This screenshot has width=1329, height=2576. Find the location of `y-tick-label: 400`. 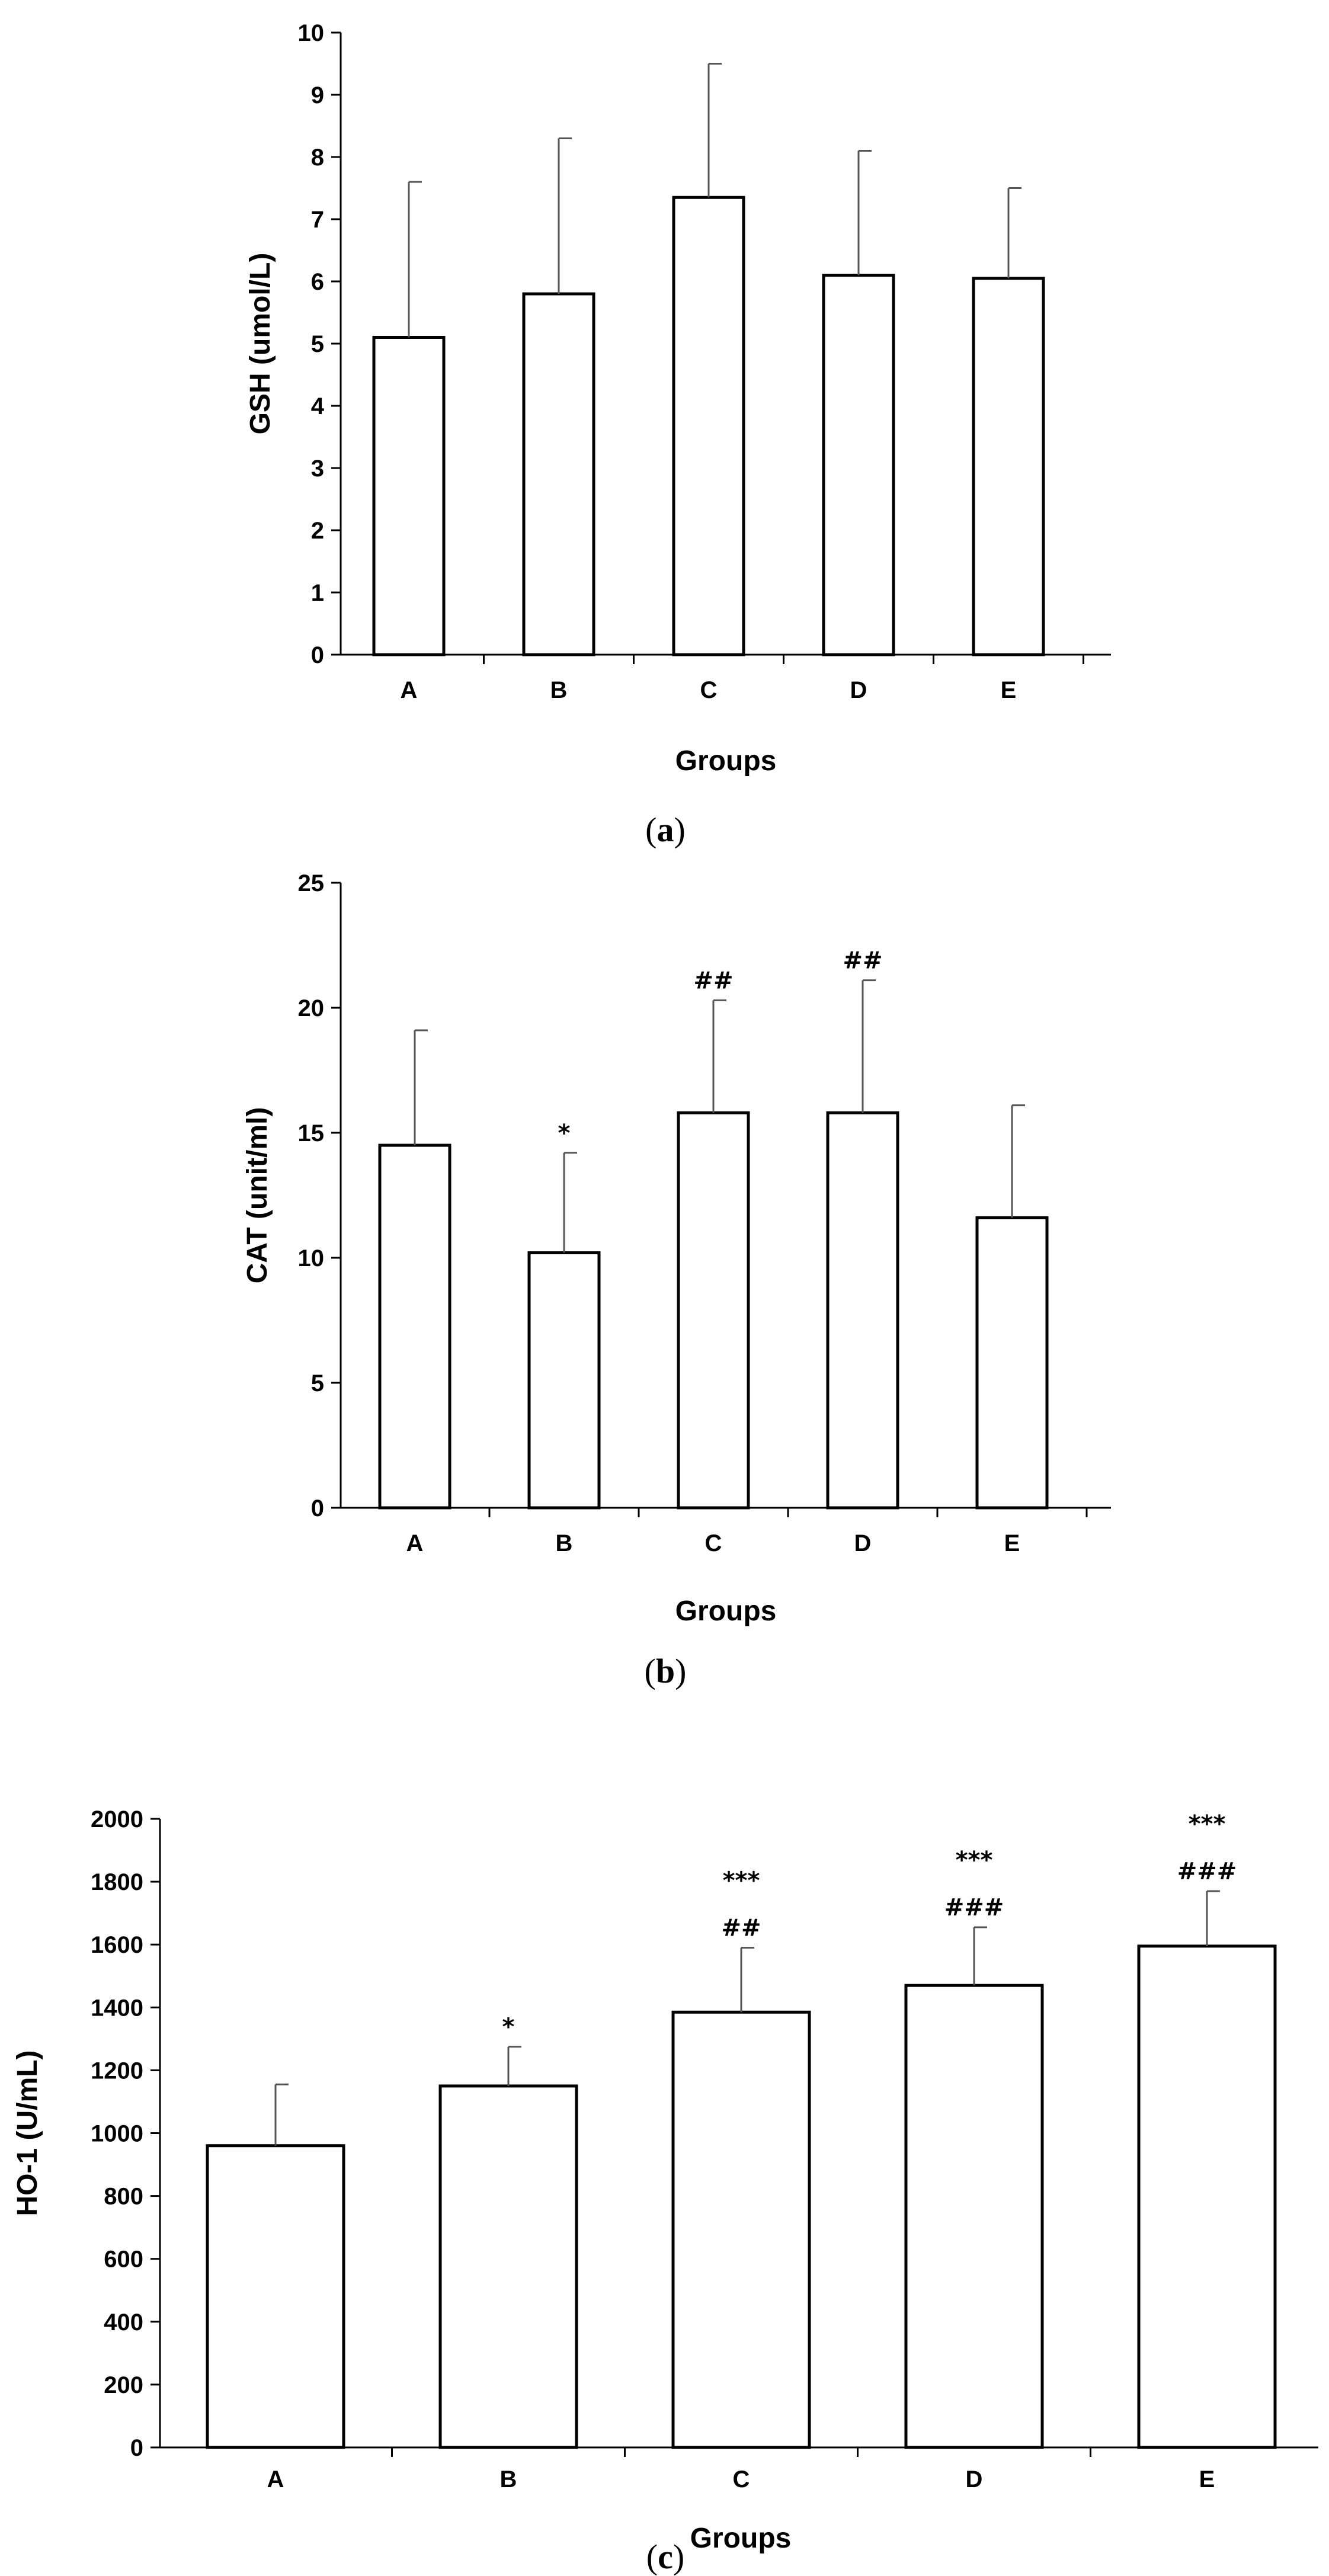

y-tick-label: 400 is located at coordinates (123, 2322).